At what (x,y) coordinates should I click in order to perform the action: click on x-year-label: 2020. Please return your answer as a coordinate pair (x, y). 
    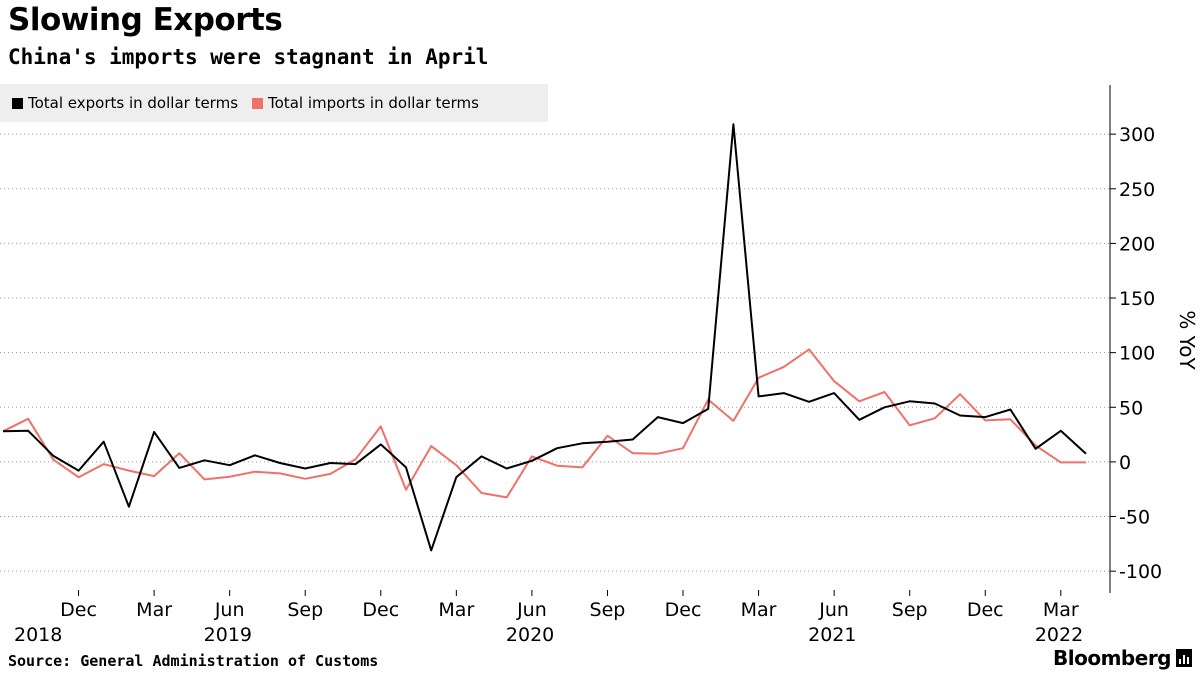
    Looking at the image, I should click on (530, 635).